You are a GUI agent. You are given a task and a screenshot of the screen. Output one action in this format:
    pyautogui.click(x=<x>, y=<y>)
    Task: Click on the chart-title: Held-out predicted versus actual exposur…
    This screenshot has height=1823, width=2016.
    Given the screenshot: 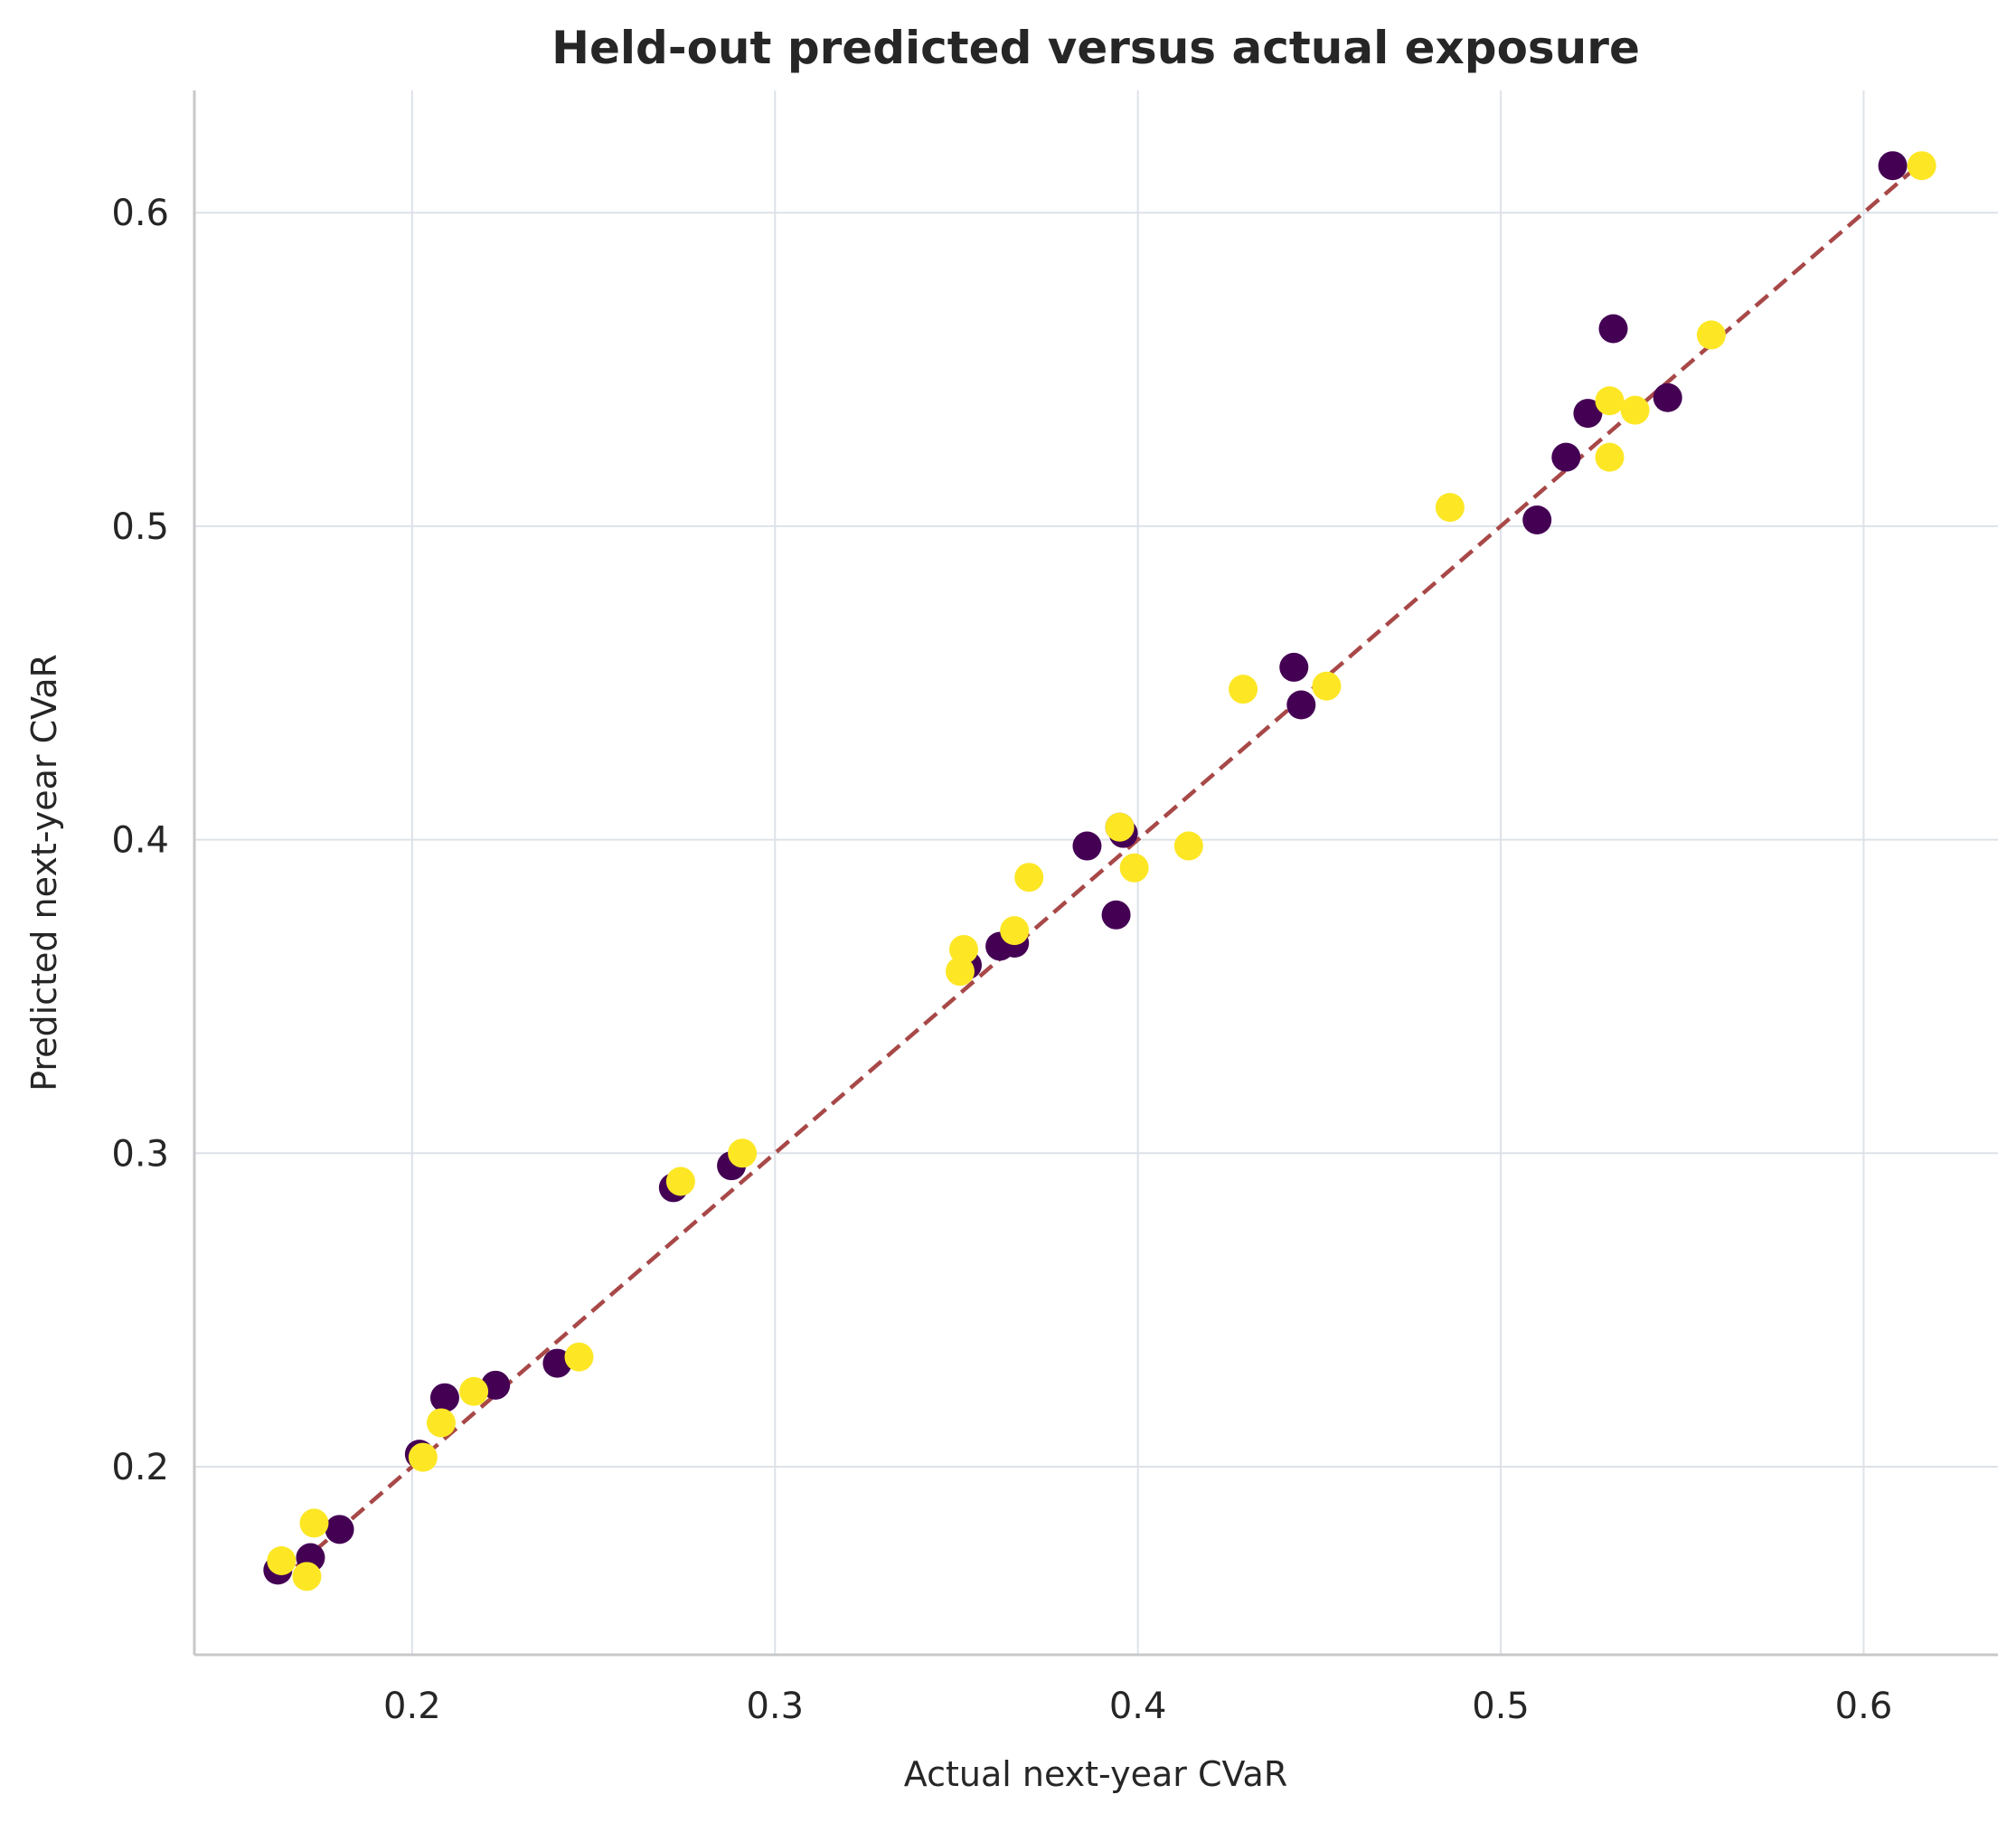 What is the action you would take?
    pyautogui.click(x=1095, y=48)
    